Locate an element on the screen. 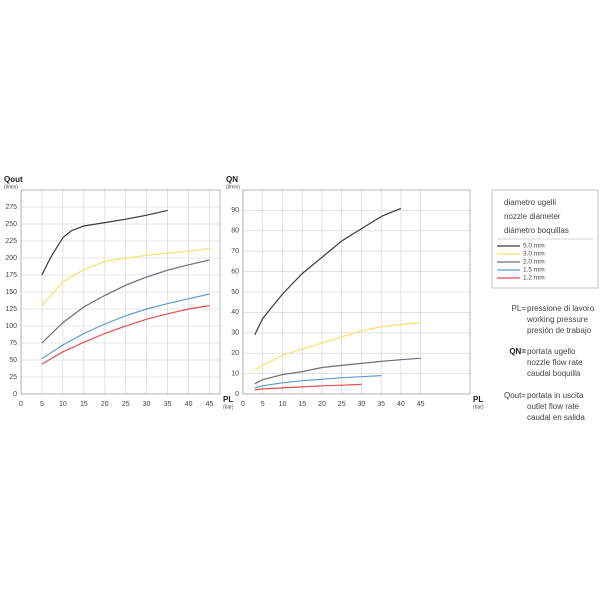 The height and width of the screenshot is (599, 600). note-key: QN= is located at coordinates (517, 351).